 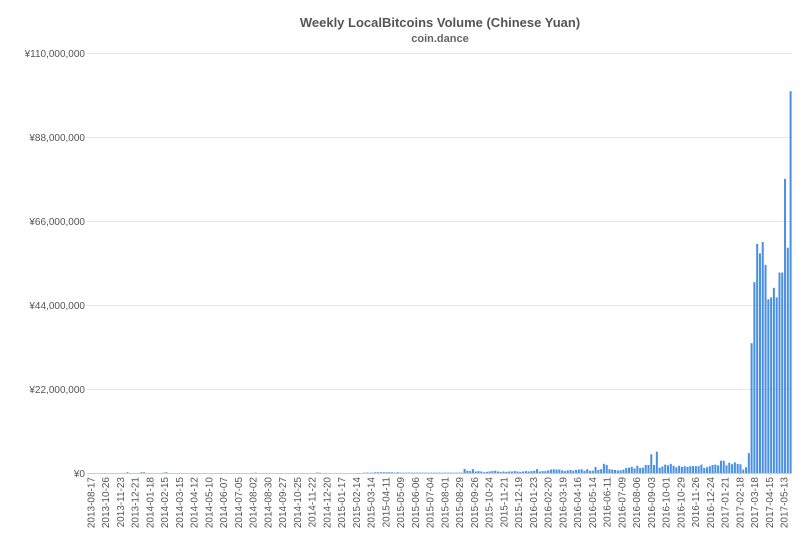 What do you see at coordinates (534, 503) in the screenshot?
I see `x-tick-label: 2016-01-23` at bounding box center [534, 503].